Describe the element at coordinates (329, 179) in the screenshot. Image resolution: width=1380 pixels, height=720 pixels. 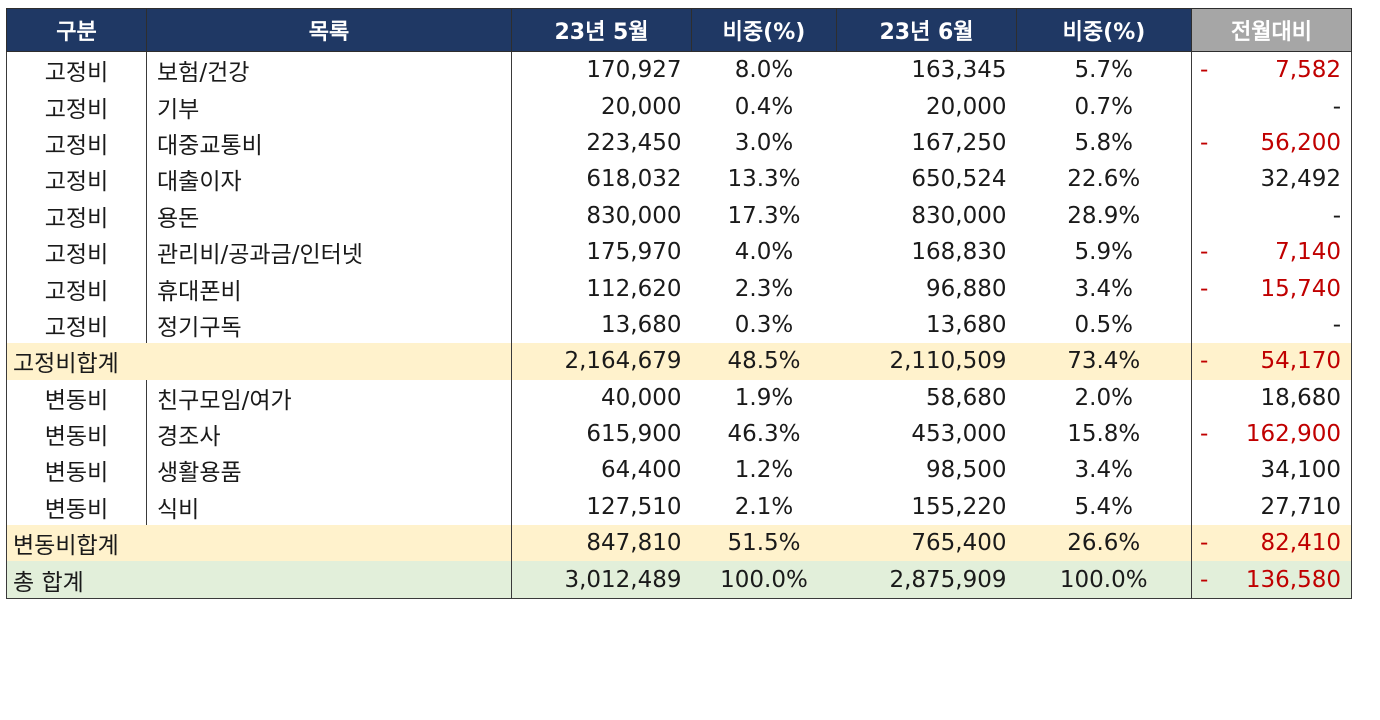
I see `item-cell: 대출이자` at that location.